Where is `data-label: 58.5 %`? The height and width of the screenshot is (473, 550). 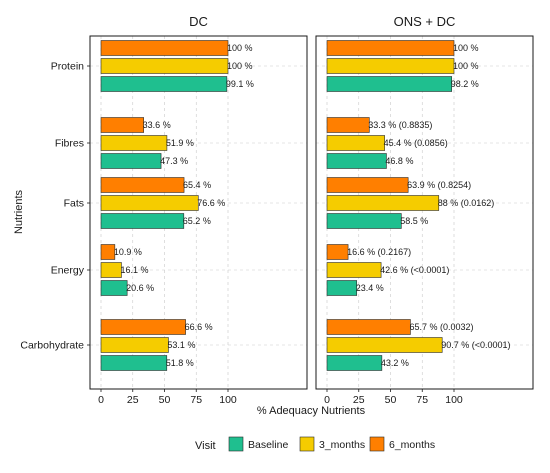 data-label: 58.5 % is located at coordinates (414, 221).